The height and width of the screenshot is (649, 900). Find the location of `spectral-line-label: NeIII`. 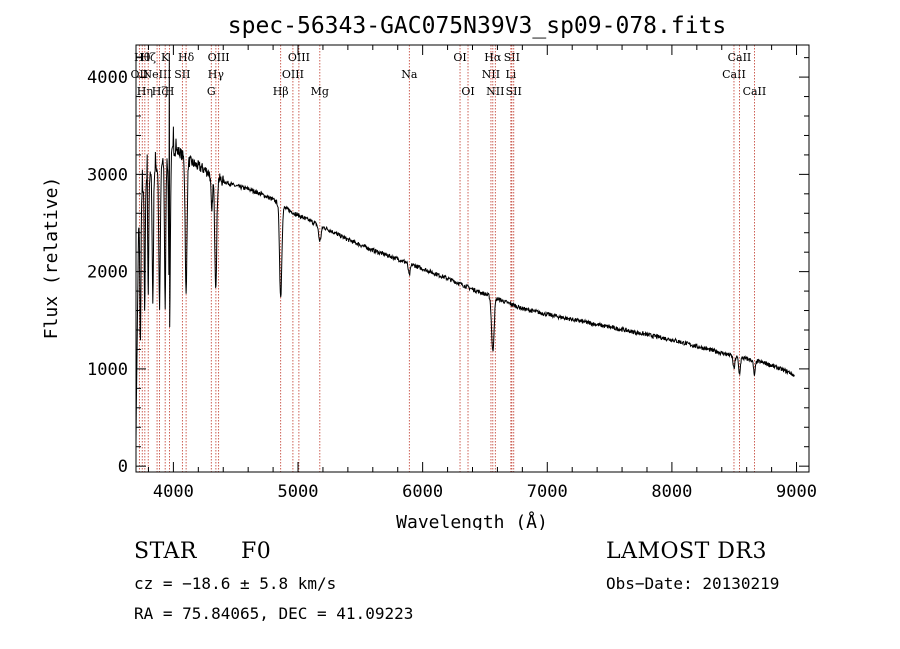

spectral-line-label: NeIII is located at coordinates (156, 74).